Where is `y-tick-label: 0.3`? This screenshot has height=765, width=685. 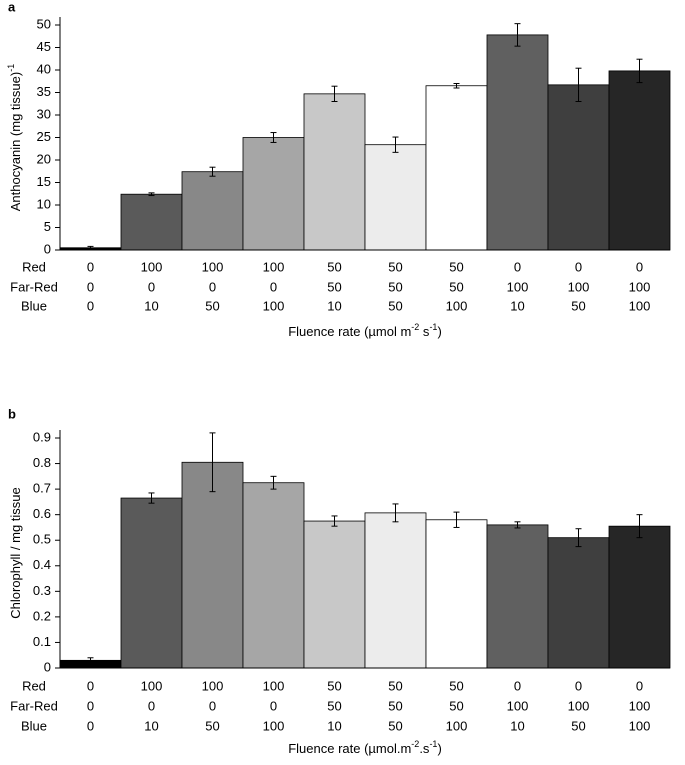
y-tick-label: 0.3 is located at coordinates (42, 590).